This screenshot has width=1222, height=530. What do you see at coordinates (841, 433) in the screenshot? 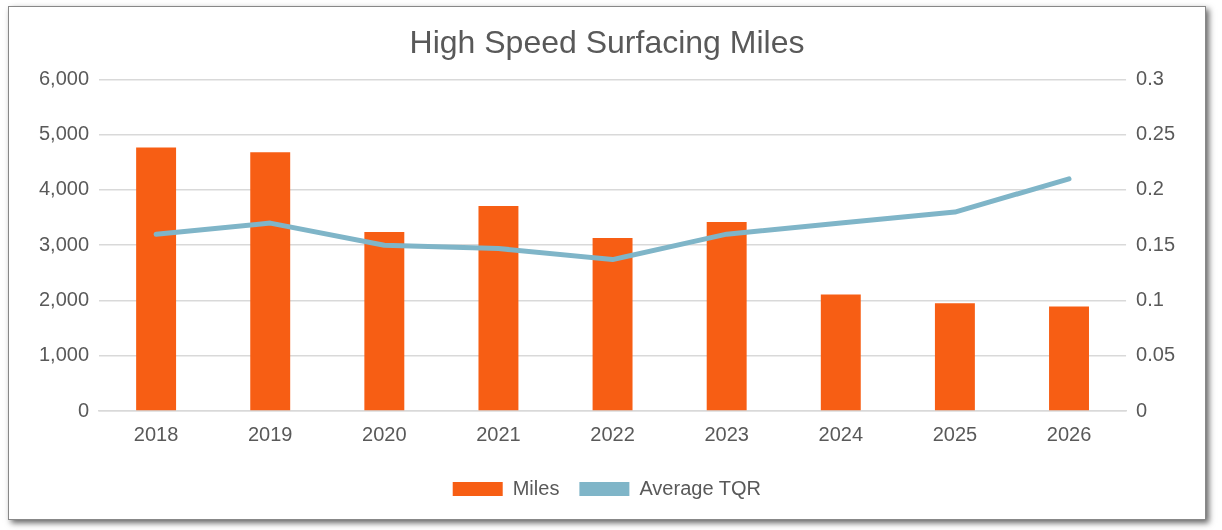
I see `x-tick-label: 2024` at bounding box center [841, 433].